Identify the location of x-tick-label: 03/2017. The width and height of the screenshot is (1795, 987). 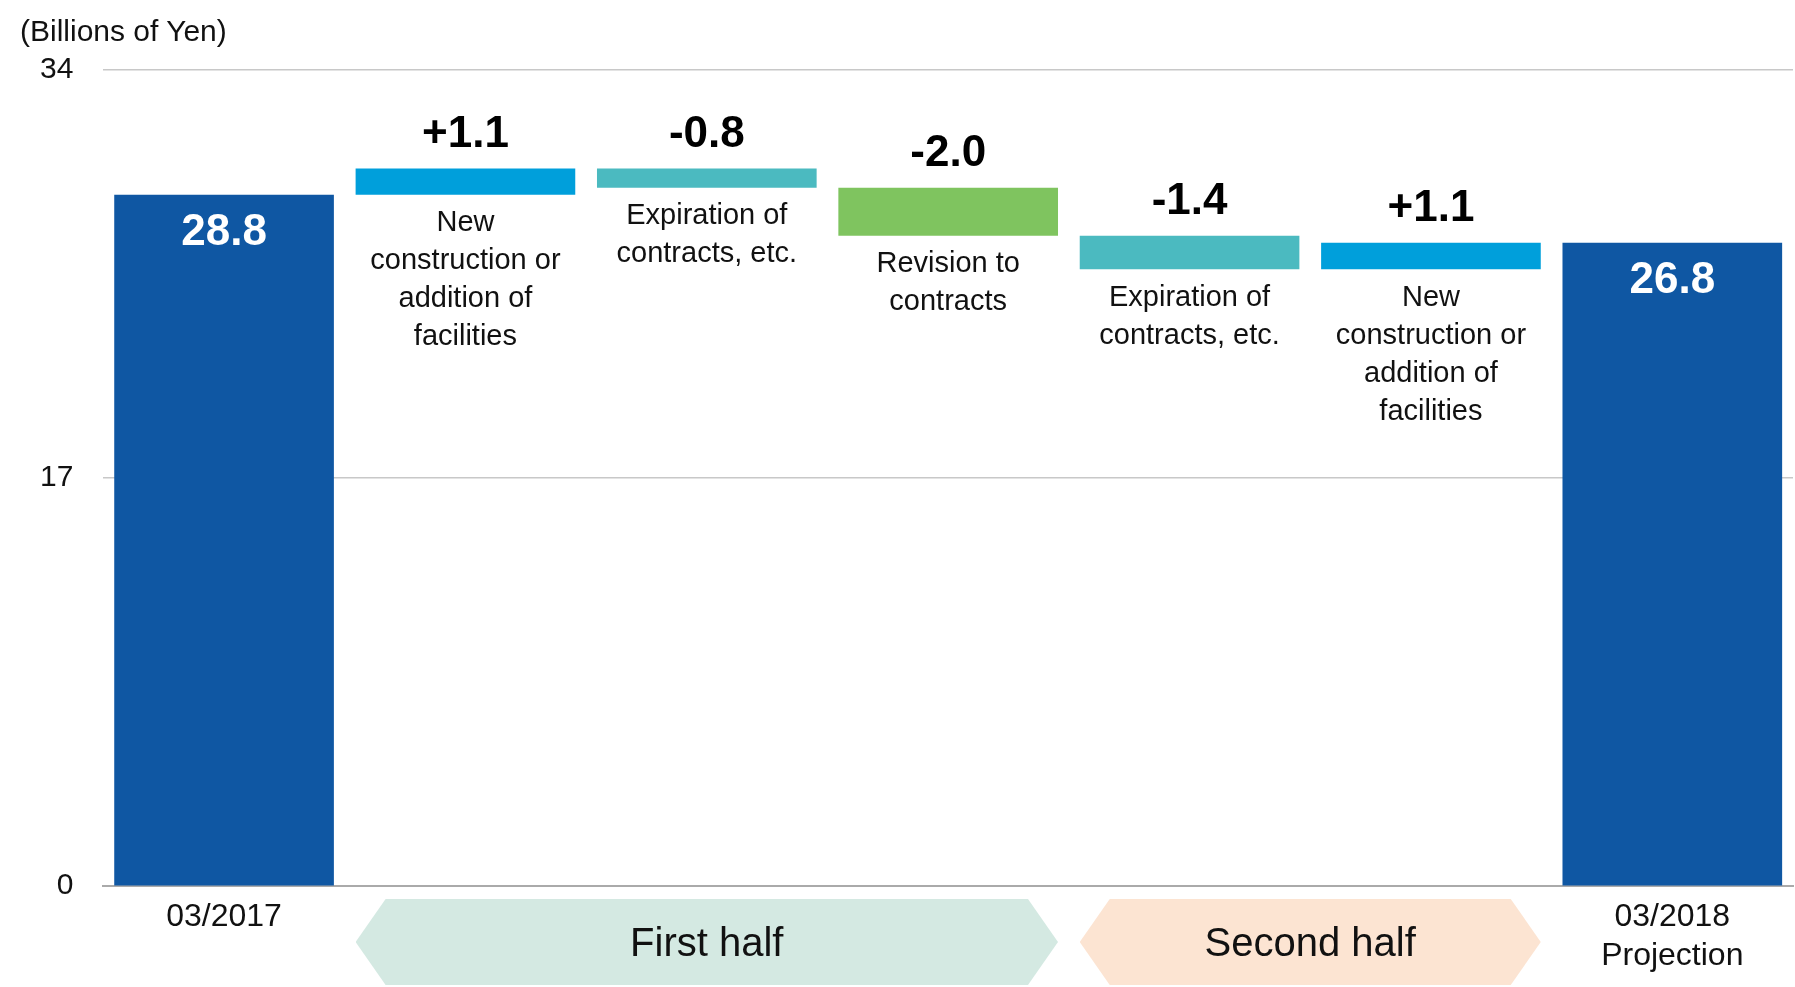
(224, 915).